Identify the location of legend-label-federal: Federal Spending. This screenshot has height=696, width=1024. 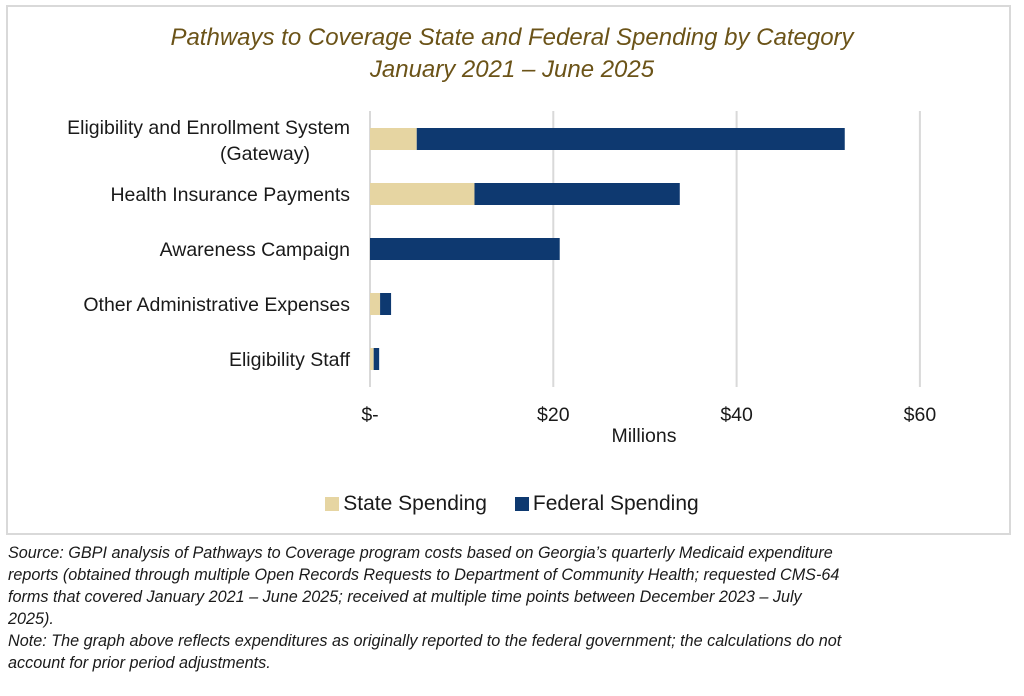
(615, 503).